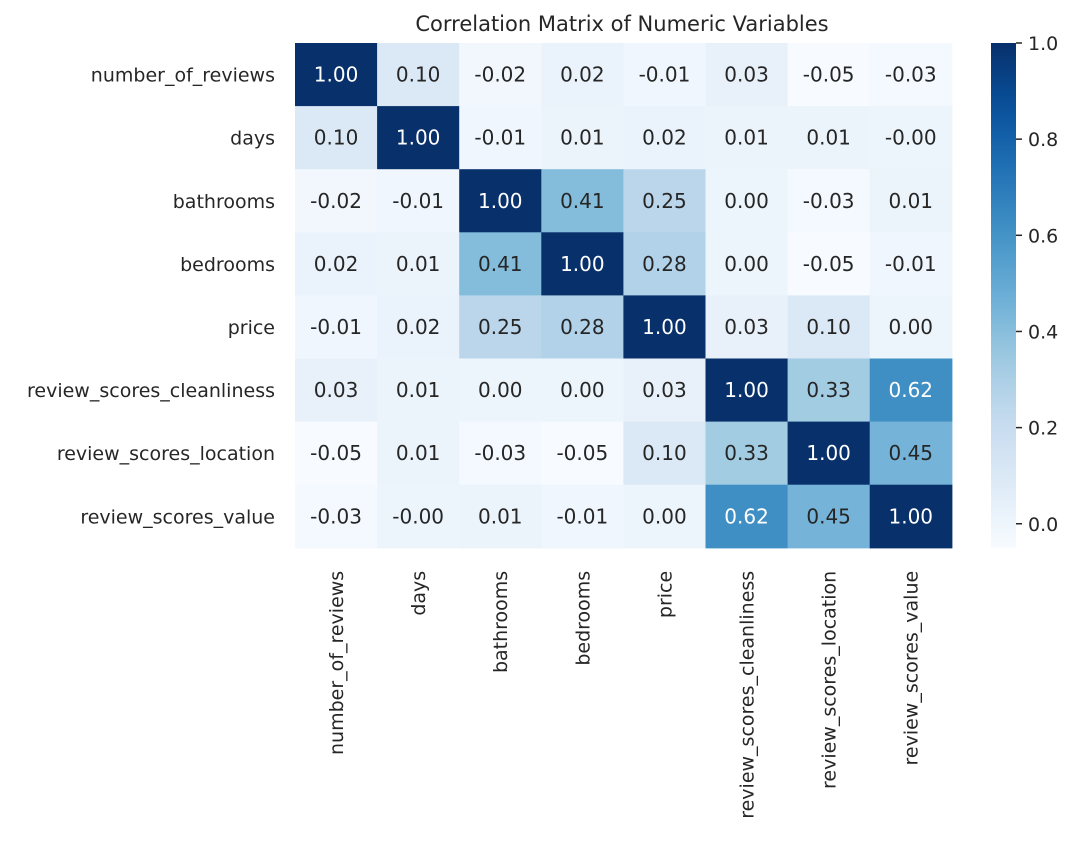 This screenshot has height=842, width=1080. I want to click on x-tick-label: bathrooms, so click(501, 622).